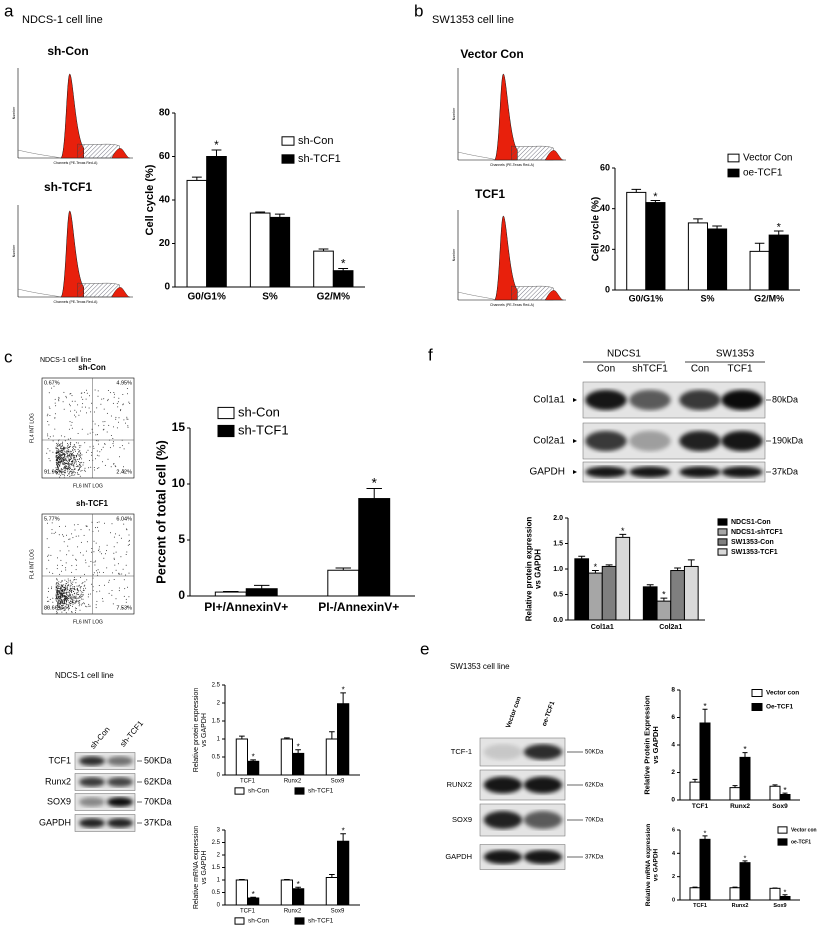 This screenshot has height=929, width=821. Describe the element at coordinates (459, 784) in the screenshot. I see `row-label: RUNX2` at that location.